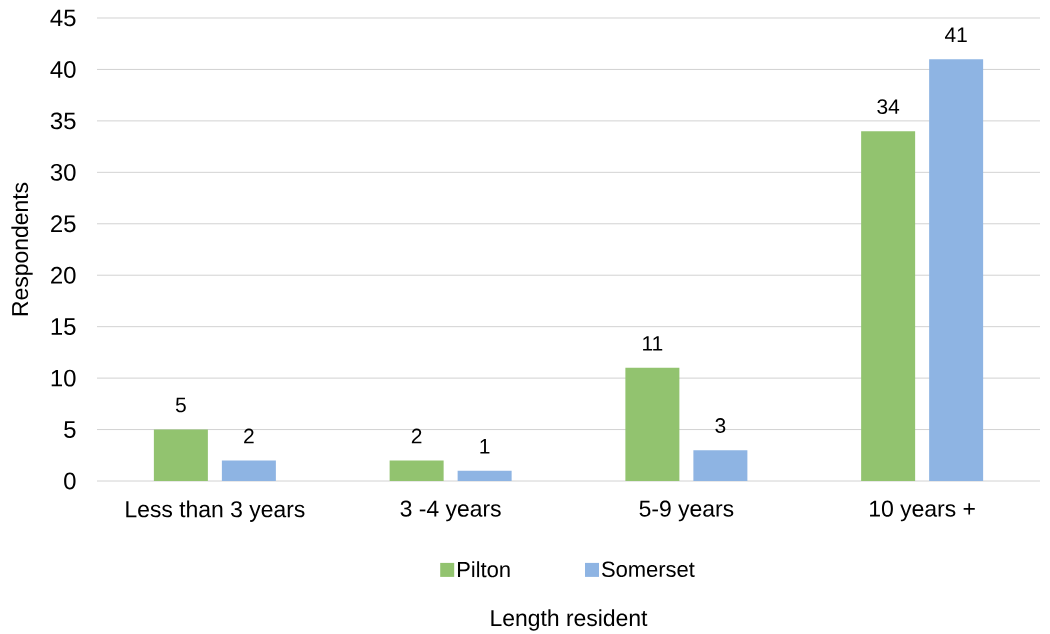 The height and width of the screenshot is (634, 1050). Describe the element at coordinates (450, 511) in the screenshot. I see `x-tick-label: 3 -4 years` at that location.